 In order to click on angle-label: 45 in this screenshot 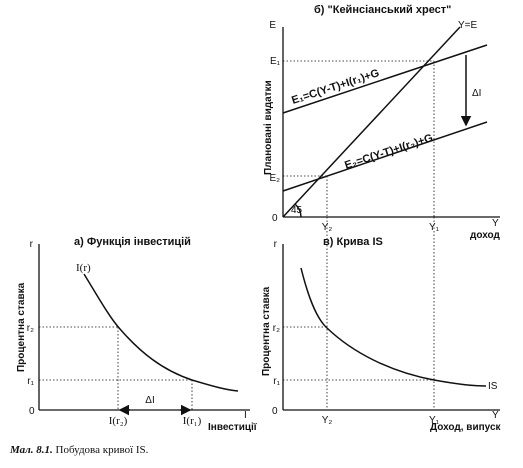, I will do `click(297, 210)`.